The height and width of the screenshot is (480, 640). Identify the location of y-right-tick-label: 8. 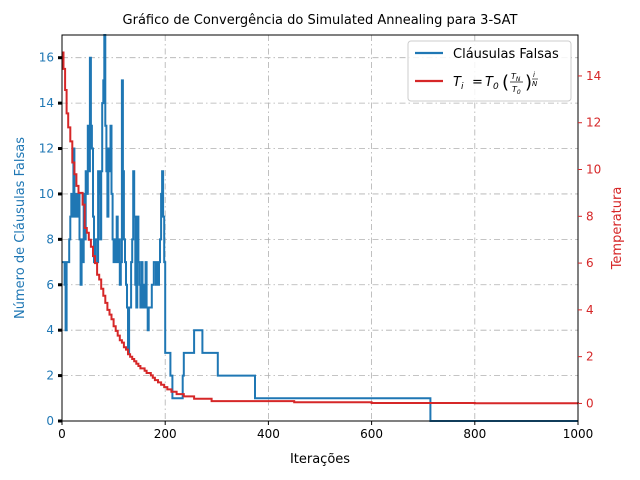
(590, 216).